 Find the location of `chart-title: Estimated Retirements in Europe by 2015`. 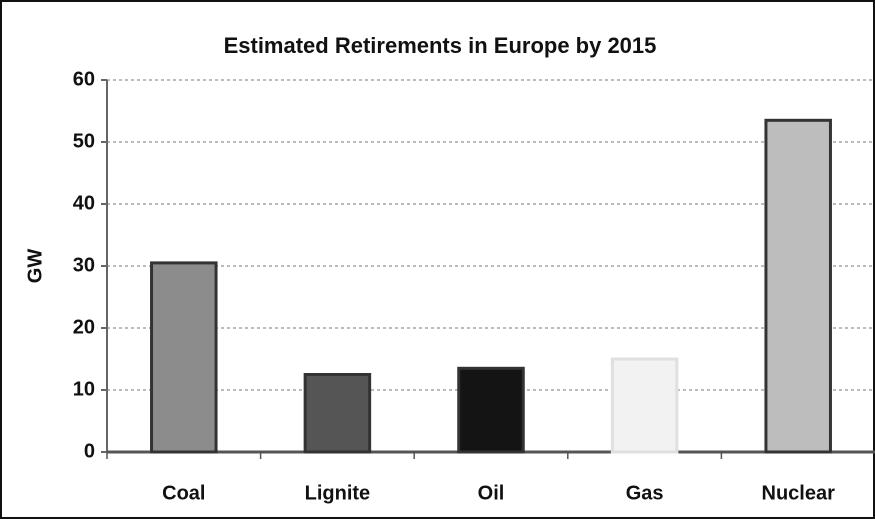

chart-title: Estimated Retirements in Europe by 2015 is located at coordinates (440, 45).